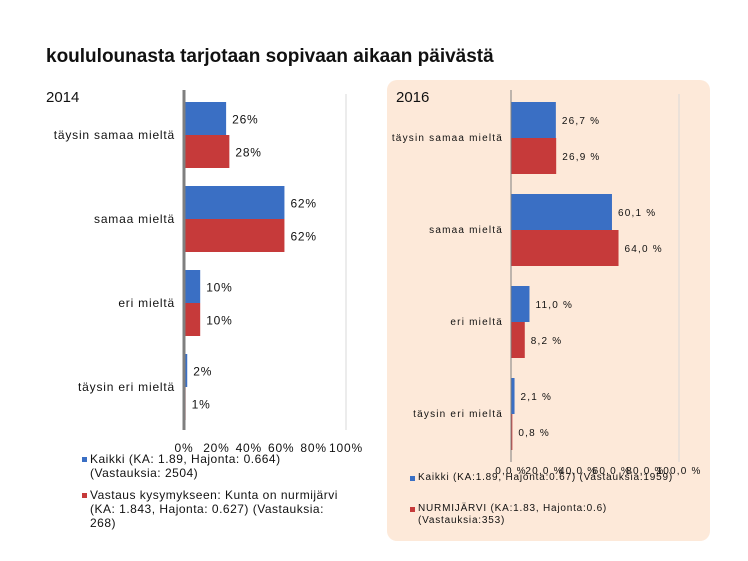 Image resolution: width=748 pixels, height=561 pixels. Describe the element at coordinates (249, 448) in the screenshot. I see `x-tick-label: 40%` at that location.